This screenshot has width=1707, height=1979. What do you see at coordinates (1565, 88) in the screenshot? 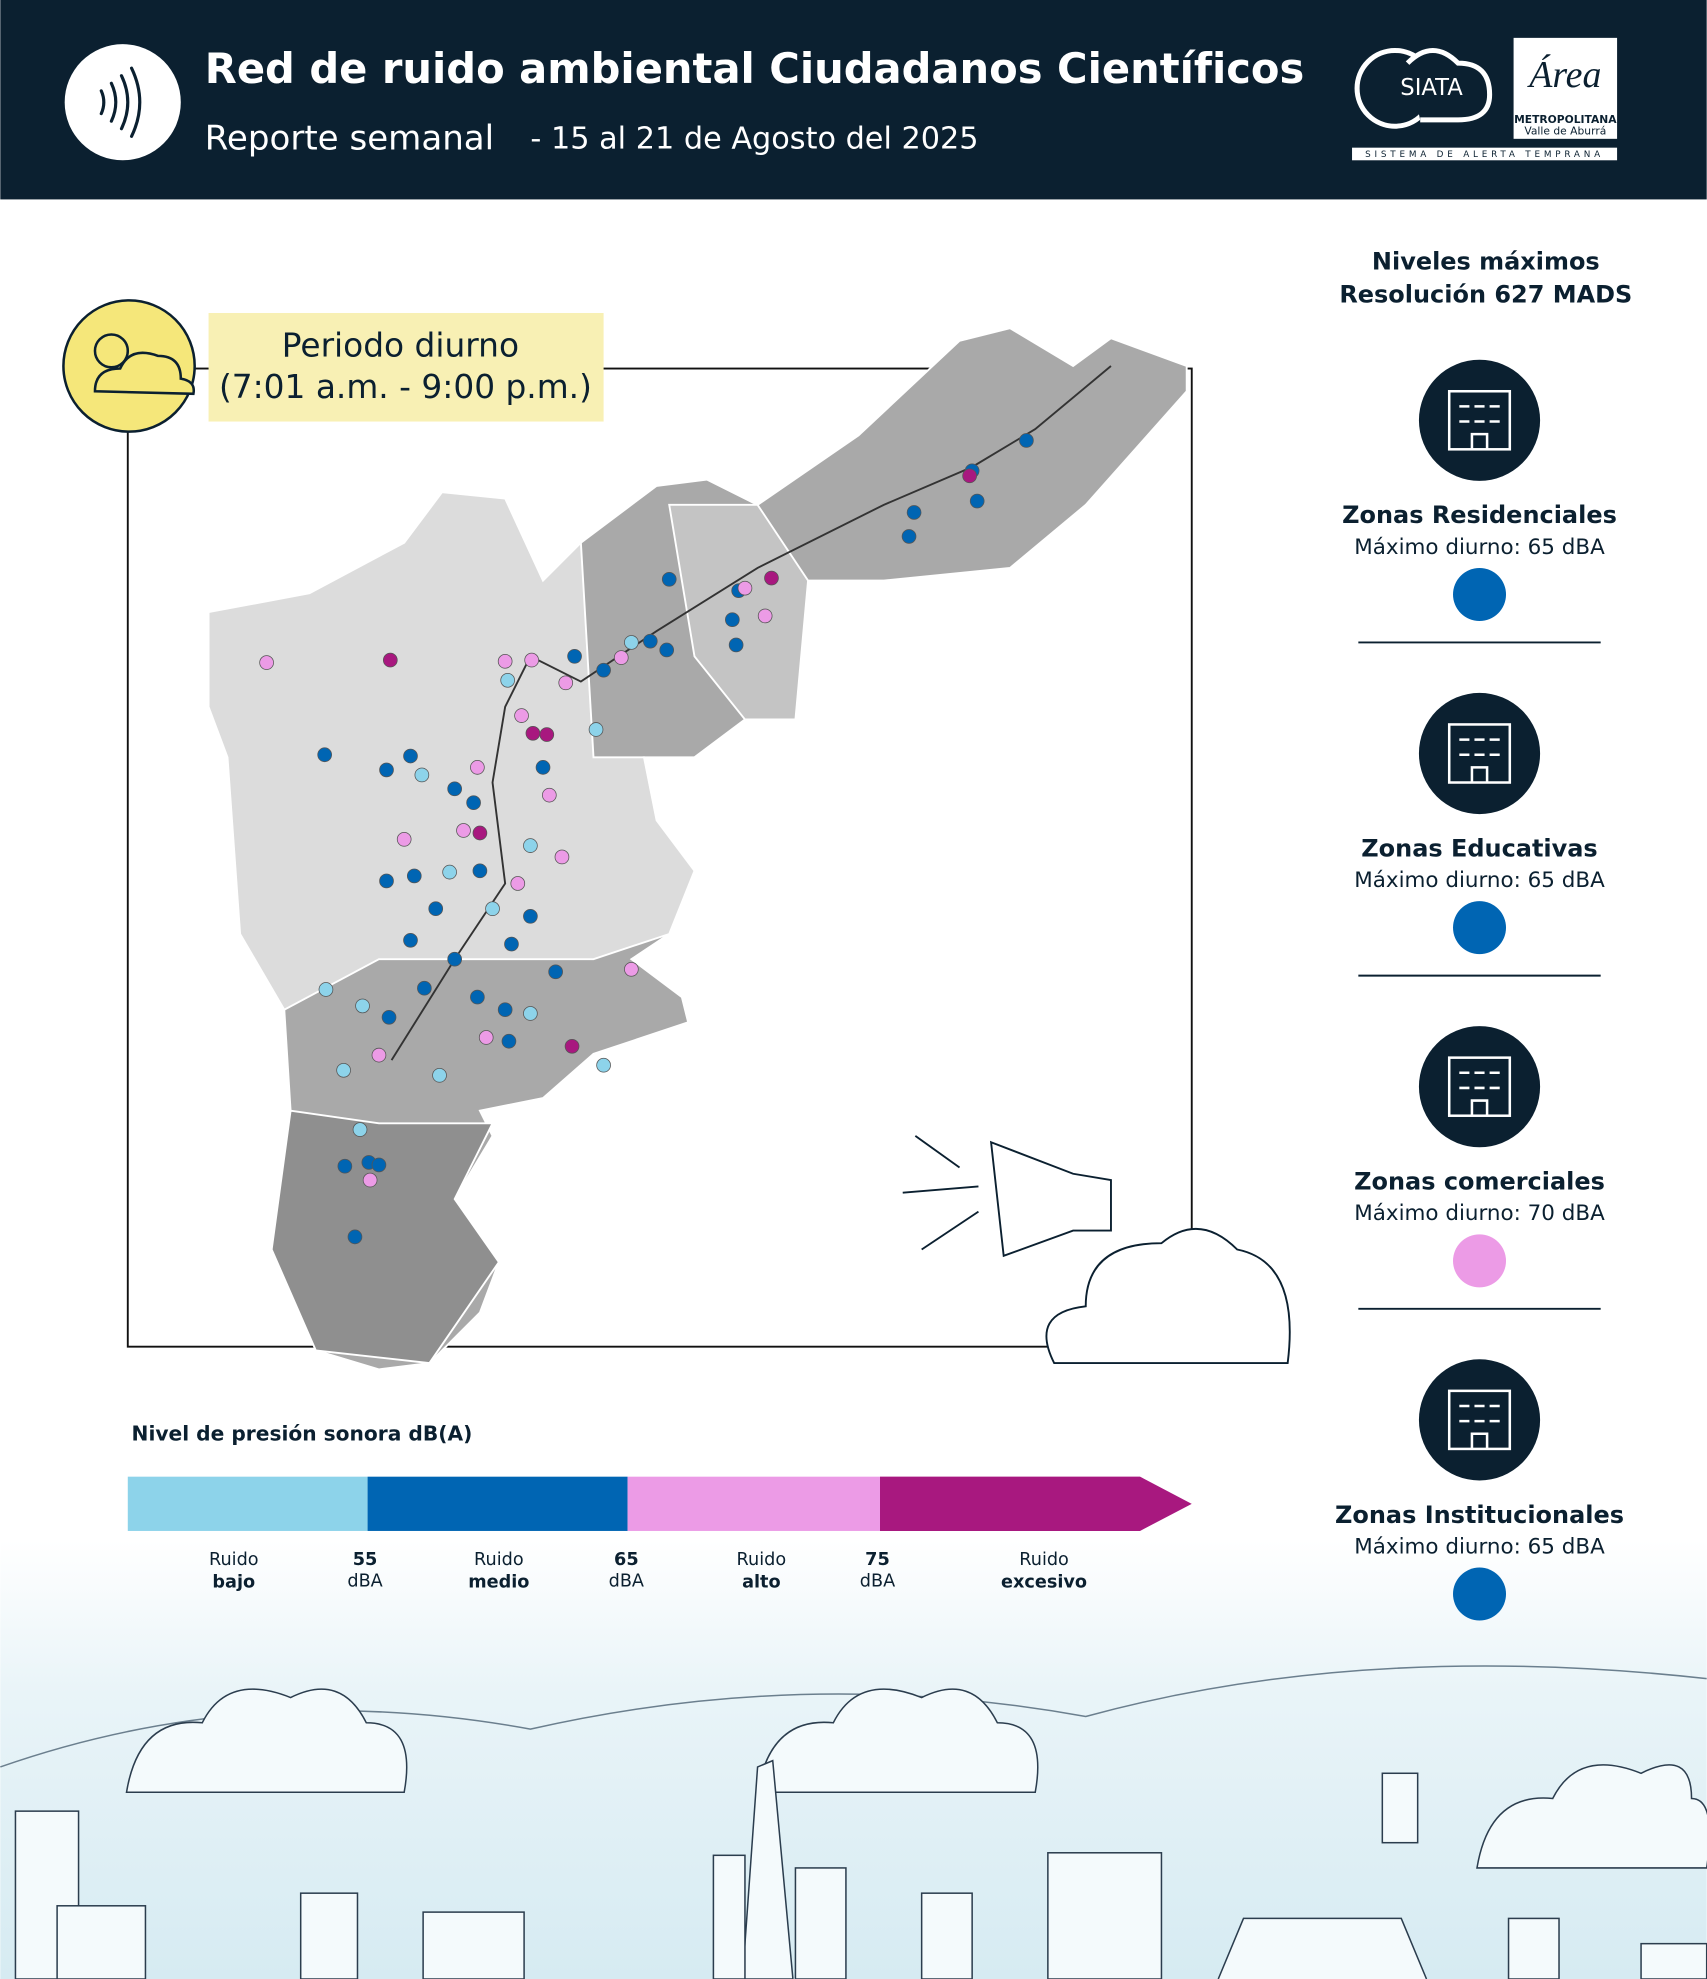
I see `area-logo` at bounding box center [1565, 88].